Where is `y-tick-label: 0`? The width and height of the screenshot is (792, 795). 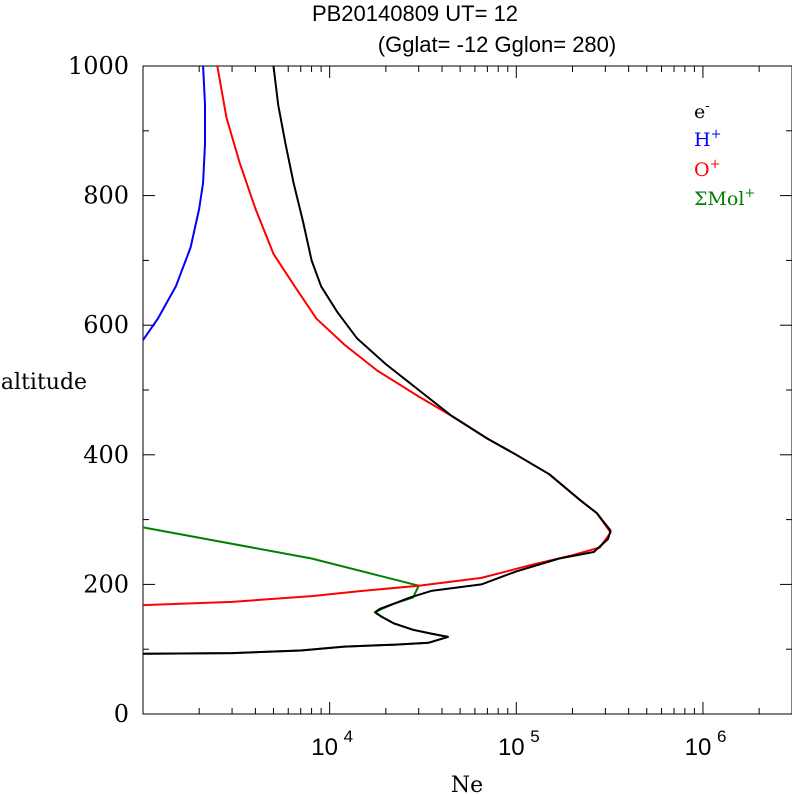 y-tick-label: 0 is located at coordinates (121, 714).